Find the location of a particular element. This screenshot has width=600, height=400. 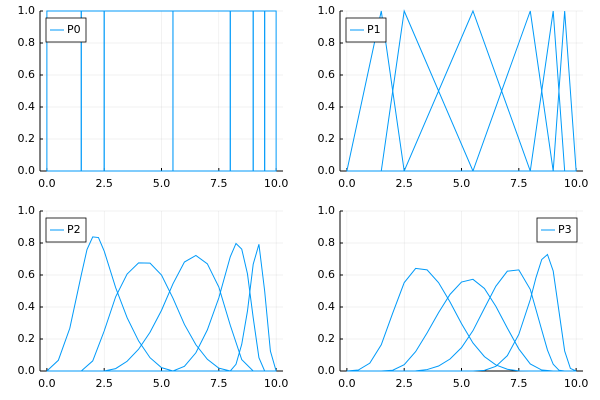

legend-label: P3 is located at coordinates (565, 229).